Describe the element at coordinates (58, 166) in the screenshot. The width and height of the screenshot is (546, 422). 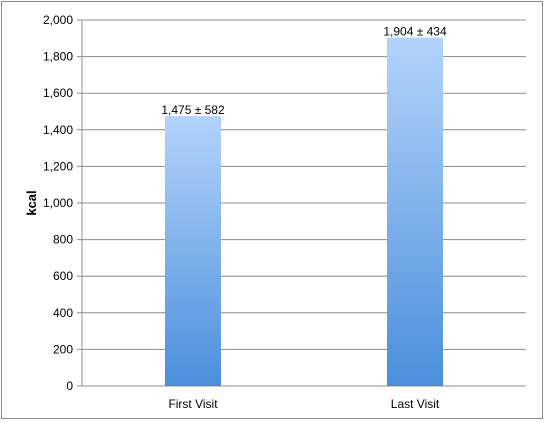
I see `y-tick-label: 1,200` at that location.